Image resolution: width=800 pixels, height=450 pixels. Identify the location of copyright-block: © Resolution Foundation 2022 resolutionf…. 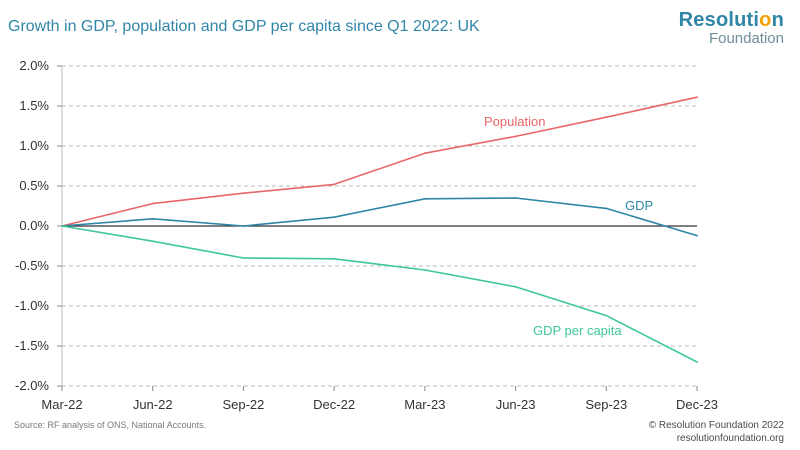
(716, 432).